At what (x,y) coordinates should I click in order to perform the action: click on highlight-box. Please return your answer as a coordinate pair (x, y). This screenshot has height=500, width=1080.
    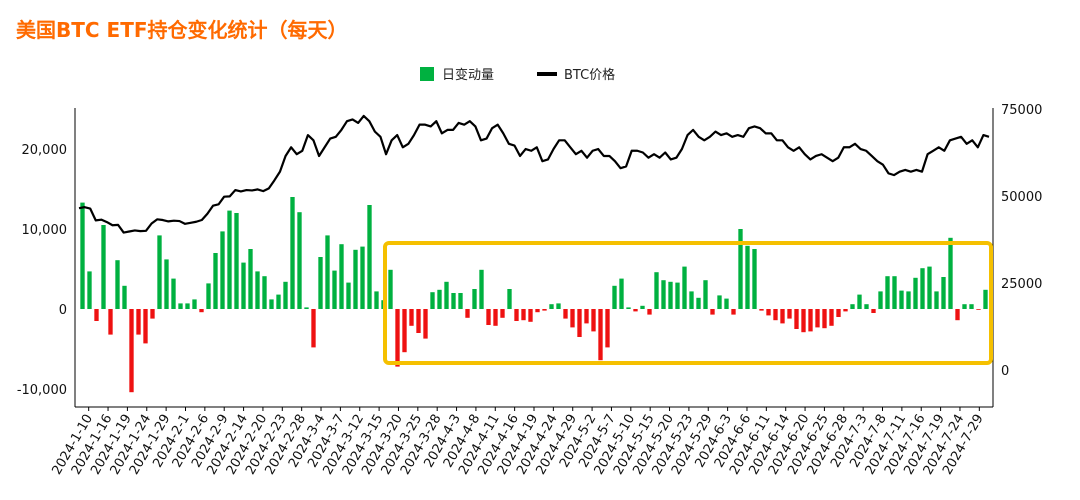
    Looking at the image, I should click on (688, 303).